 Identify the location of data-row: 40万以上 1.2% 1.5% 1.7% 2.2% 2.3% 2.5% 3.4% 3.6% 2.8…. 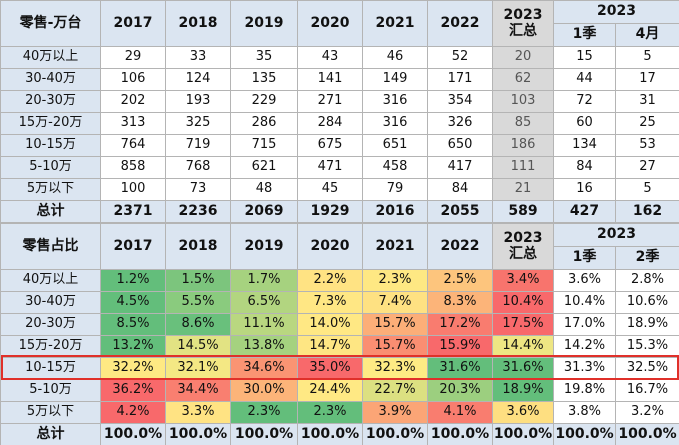
(339, 280).